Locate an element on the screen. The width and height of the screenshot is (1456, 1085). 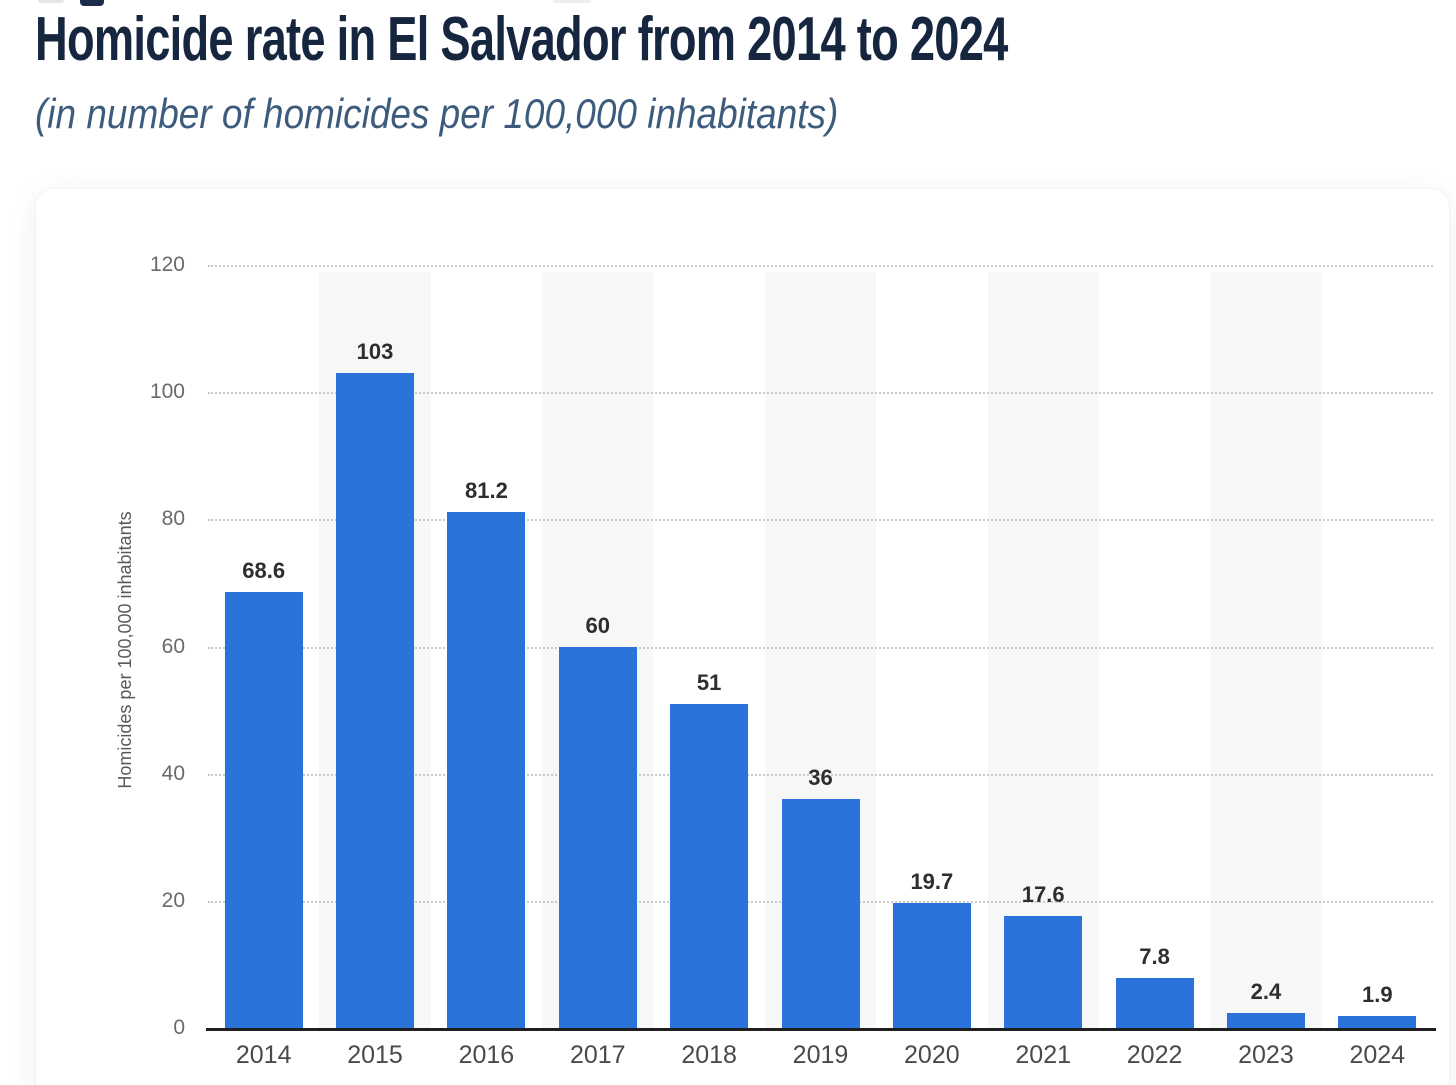
value-label-2017: 60 is located at coordinates (597, 625).